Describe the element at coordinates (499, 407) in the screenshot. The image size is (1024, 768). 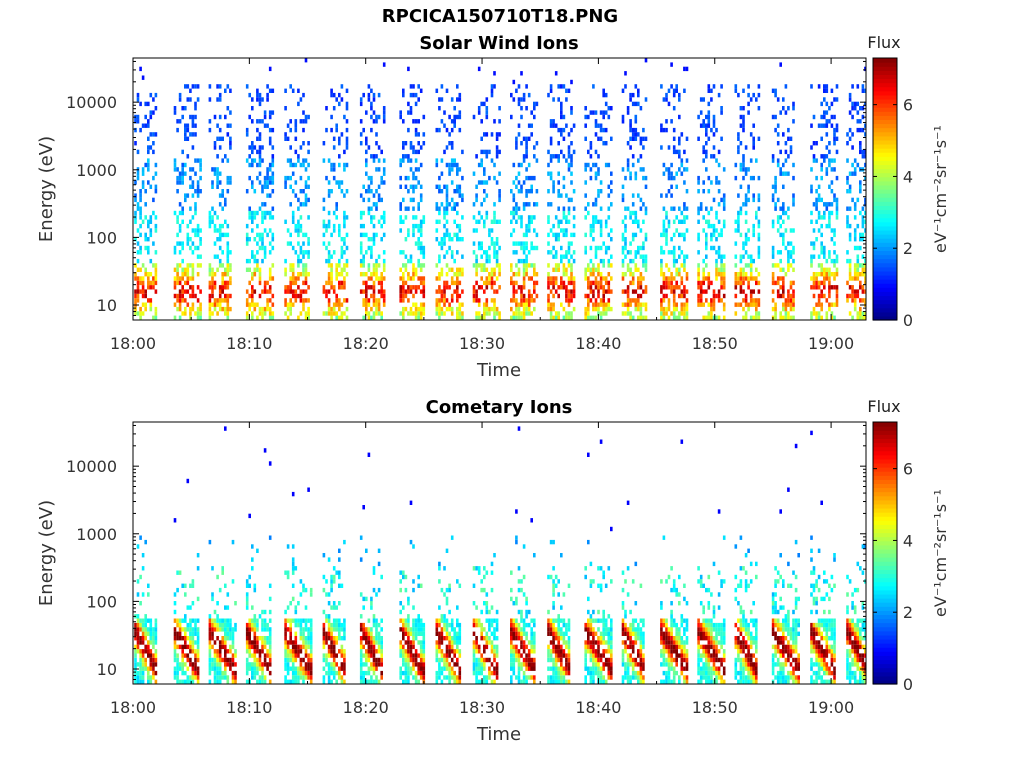
I see `panel-title: Cometary Ions` at that location.